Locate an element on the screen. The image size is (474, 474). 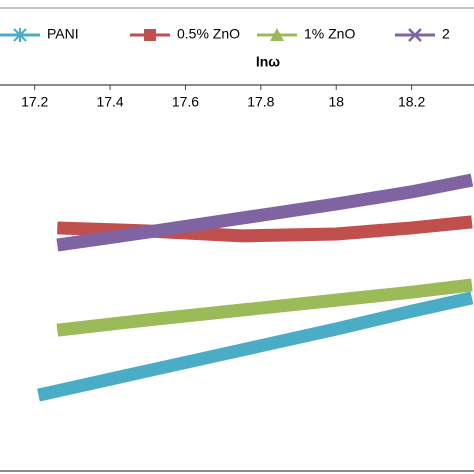
x-tick-label: 17.2 is located at coordinates (34, 102).